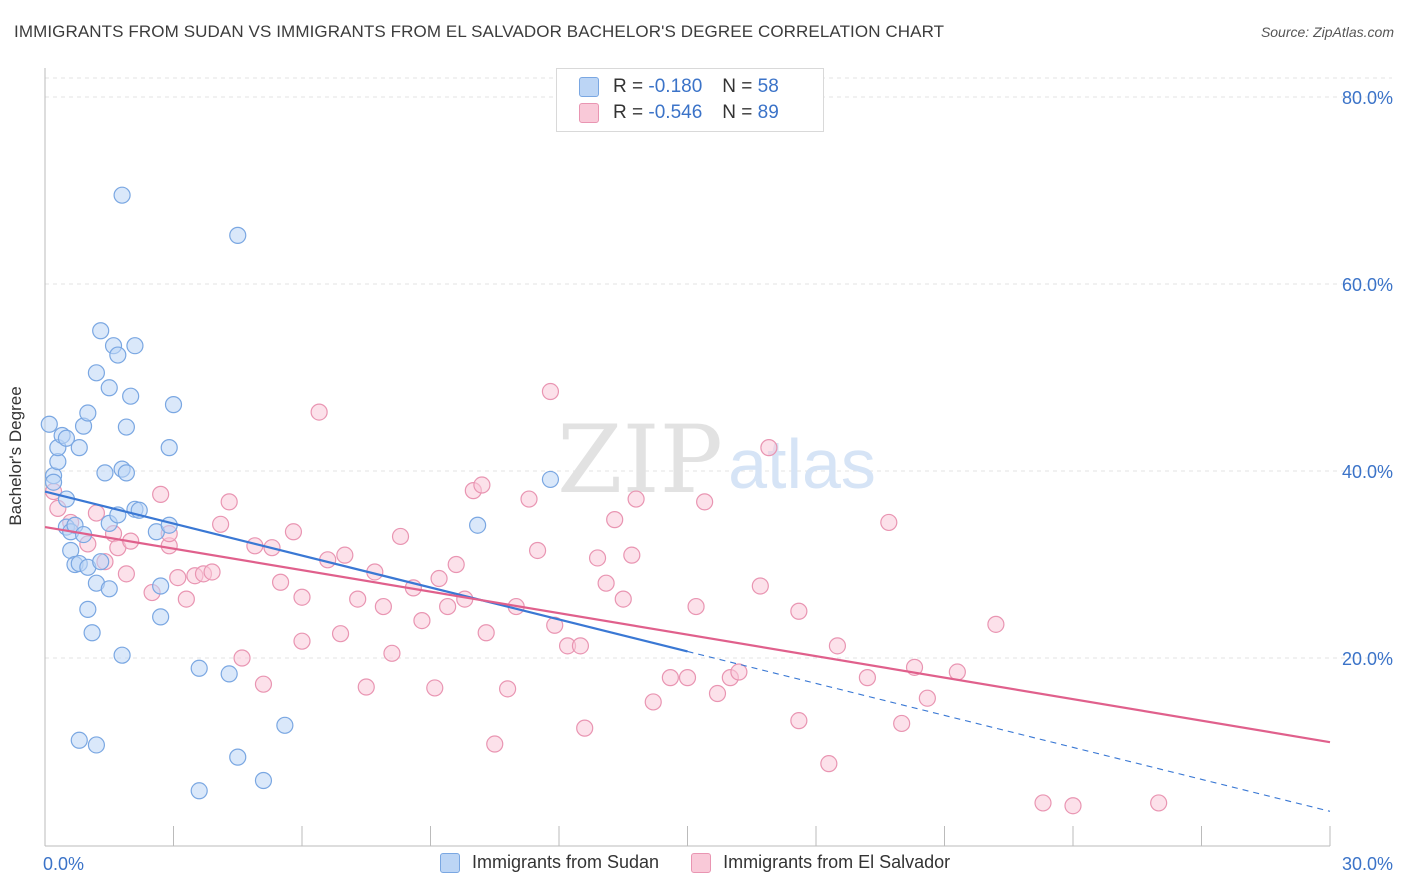 The width and height of the screenshot is (1406, 892). Describe the element at coordinates (15, 456) in the screenshot. I see `y-axis-label: Bachelor's Degree` at that location.